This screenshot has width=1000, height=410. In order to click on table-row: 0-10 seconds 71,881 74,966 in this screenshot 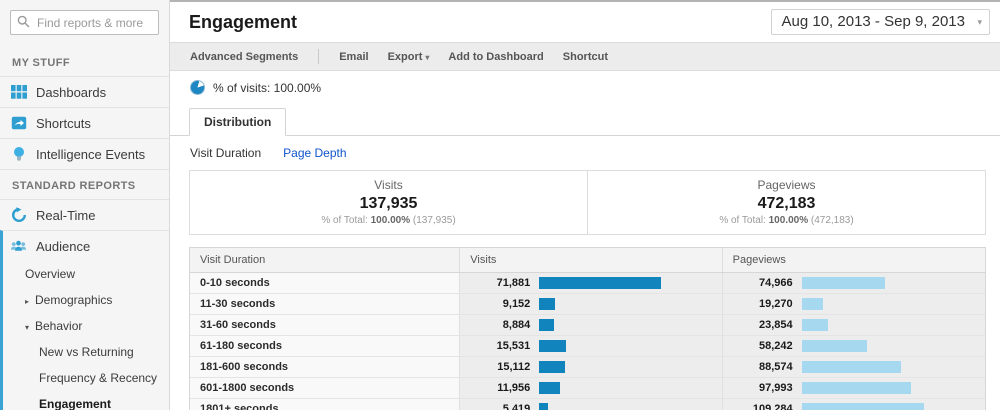, I will do `click(587, 283)`.